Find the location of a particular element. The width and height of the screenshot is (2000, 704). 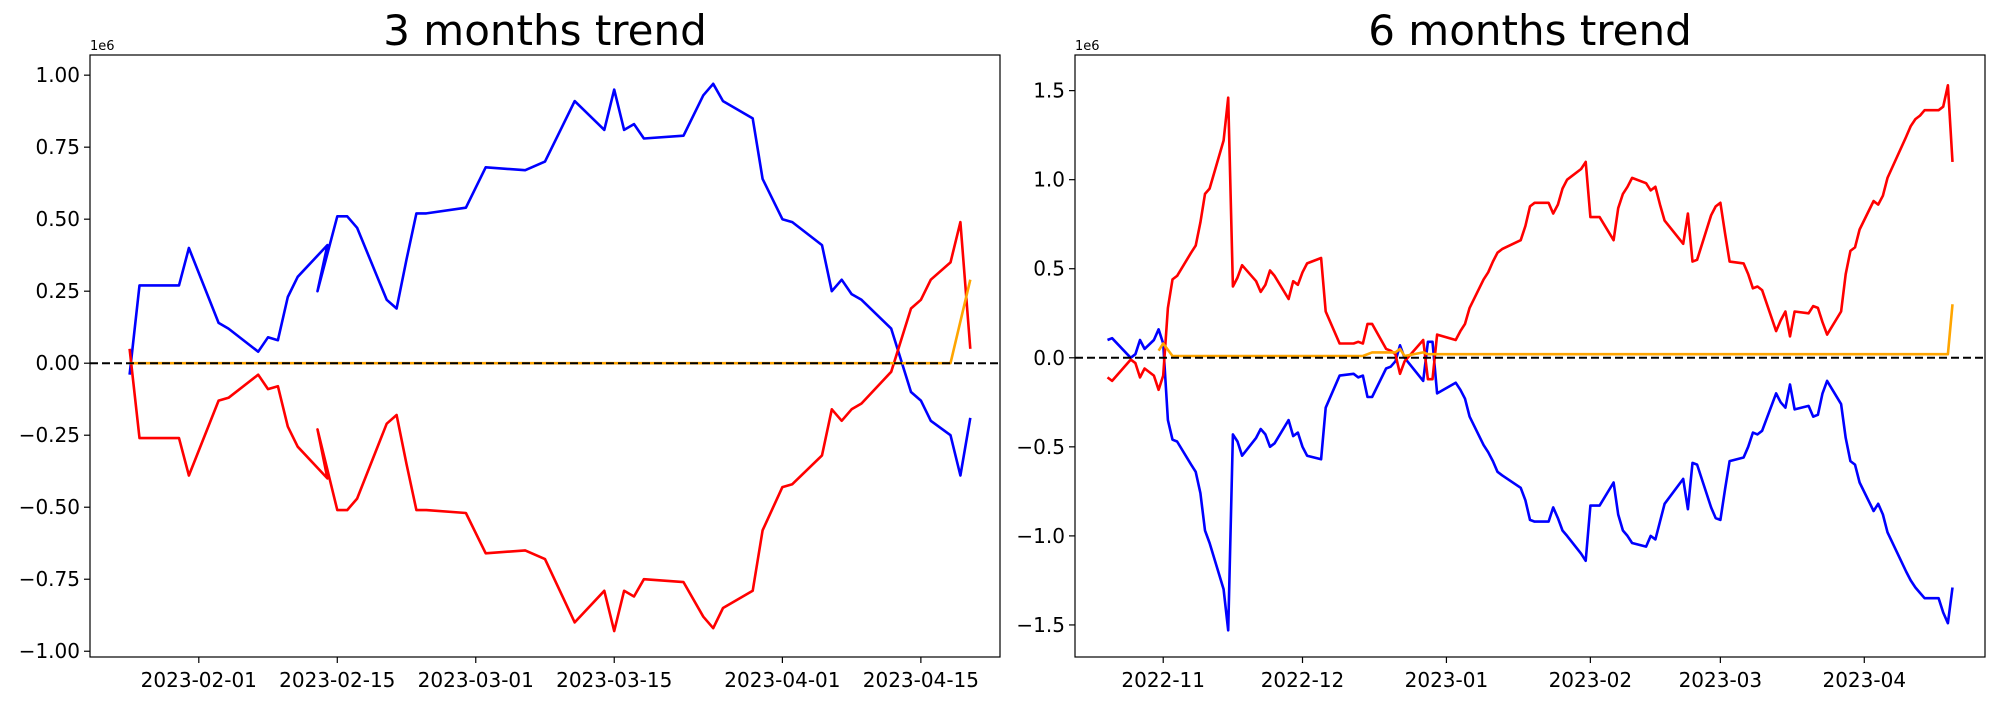

y-tick-label: 0.25 is located at coordinates (57, 291).